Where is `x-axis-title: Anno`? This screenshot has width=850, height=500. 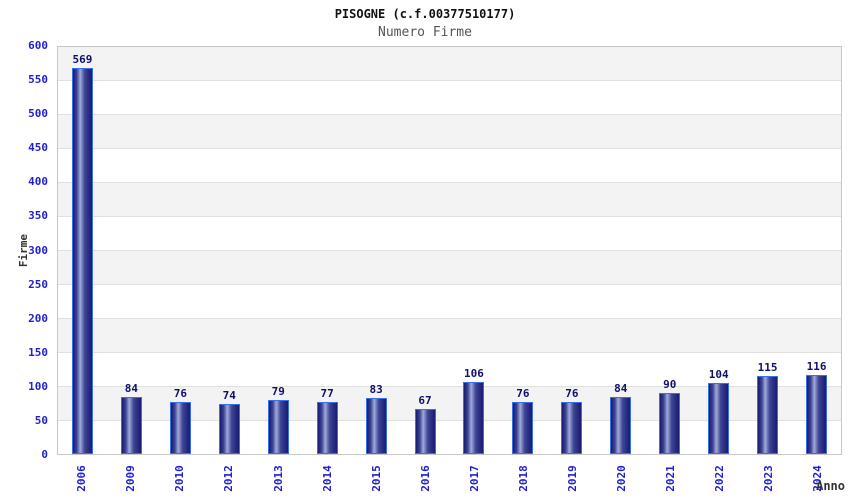 x-axis-title: Anno is located at coordinates (830, 486).